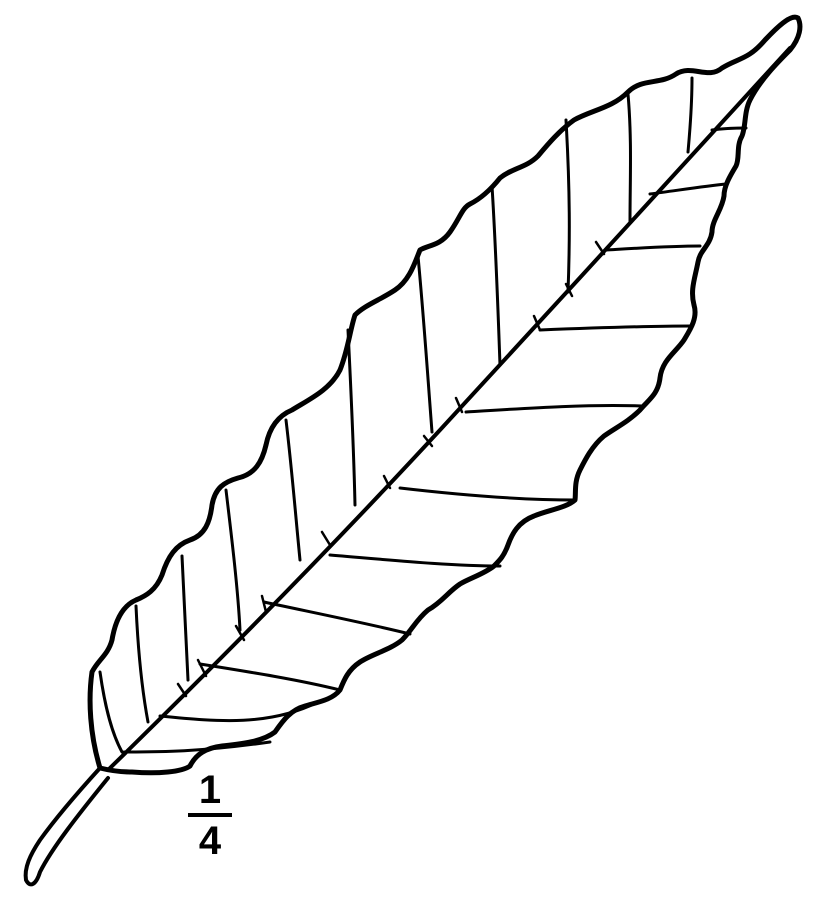 This screenshot has height=918, width=817. I want to click on scale-numerator: 1, so click(210, 790).